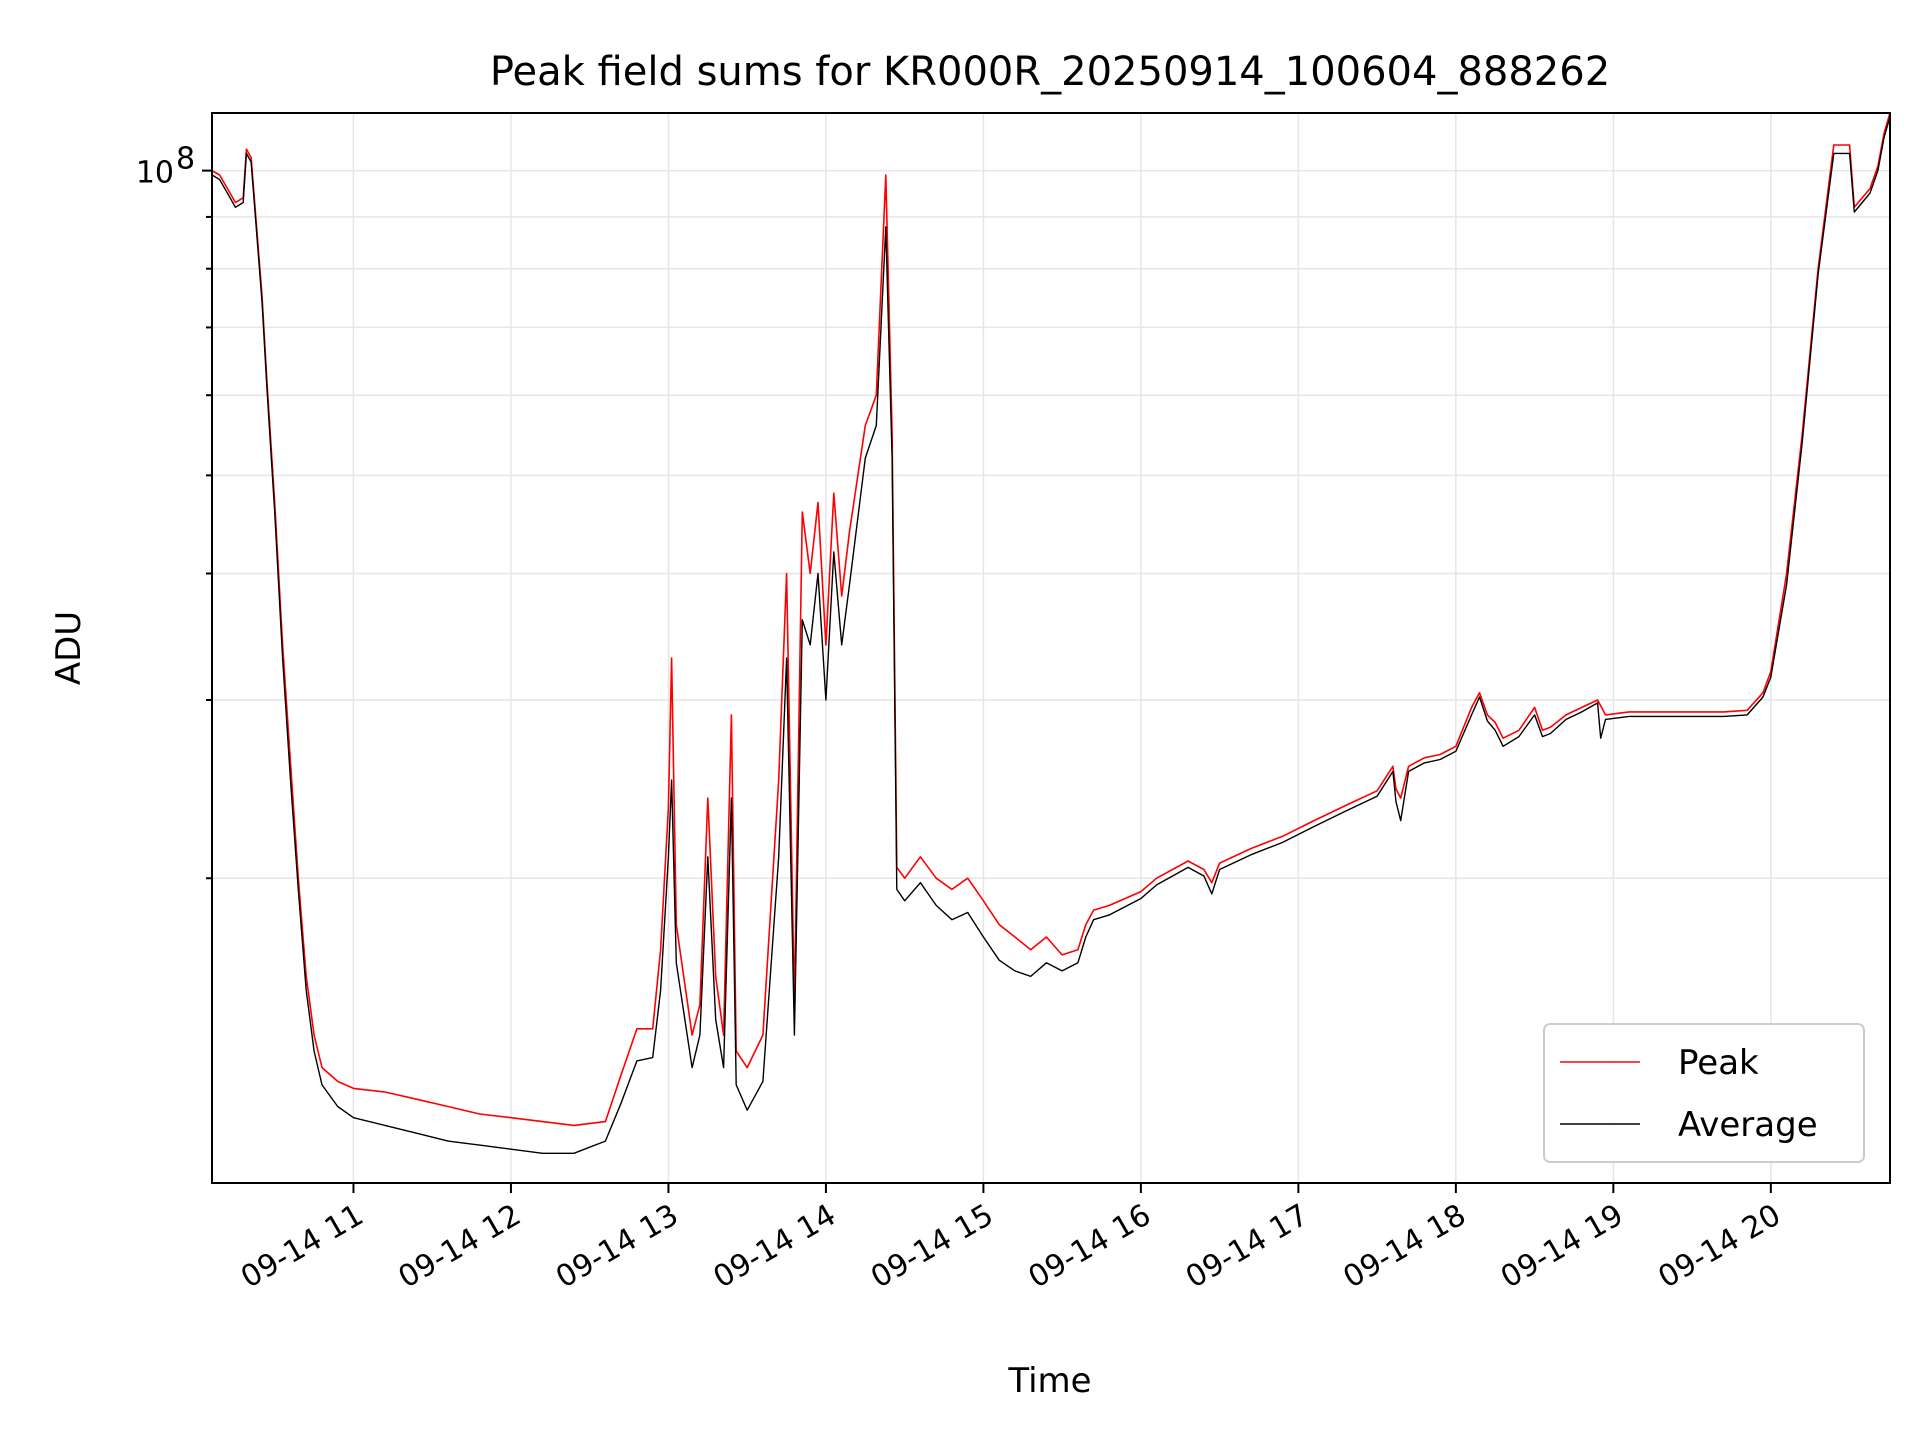 Image resolution: width=1920 pixels, height=1440 pixels. I want to click on legend-box, so click(1704, 1093).